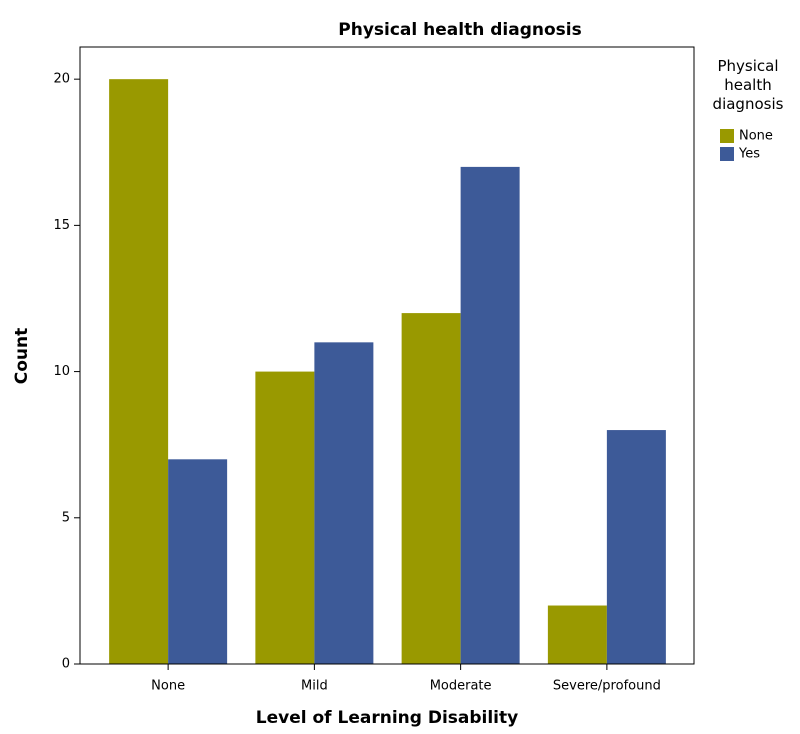 The image size is (800, 734). What do you see at coordinates (749, 154) in the screenshot?
I see `legend-label: Yes` at bounding box center [749, 154].